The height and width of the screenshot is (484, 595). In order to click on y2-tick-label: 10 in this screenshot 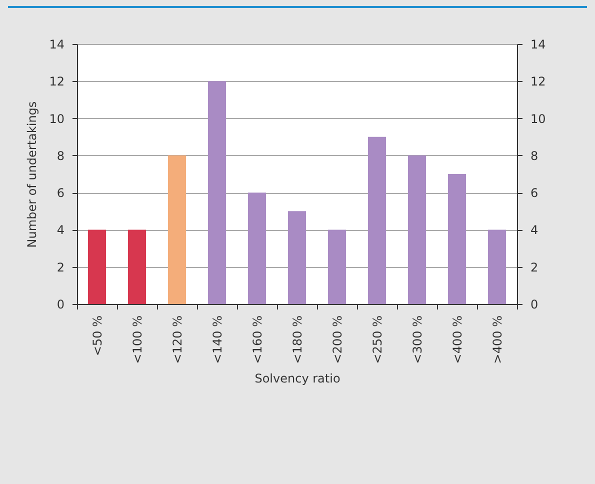, I will do `click(538, 119)`.